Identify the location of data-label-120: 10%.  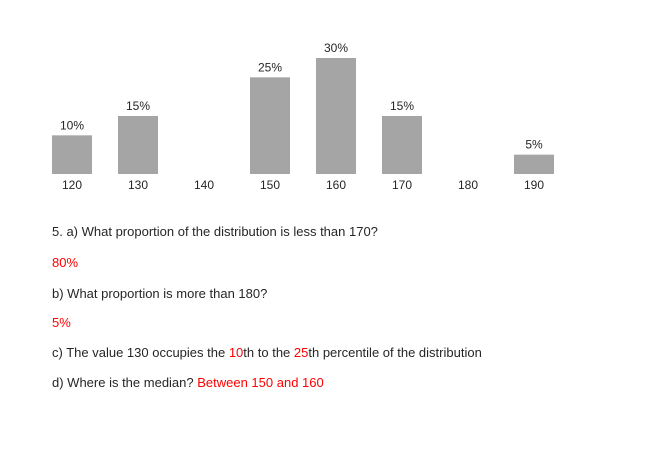
(72, 125).